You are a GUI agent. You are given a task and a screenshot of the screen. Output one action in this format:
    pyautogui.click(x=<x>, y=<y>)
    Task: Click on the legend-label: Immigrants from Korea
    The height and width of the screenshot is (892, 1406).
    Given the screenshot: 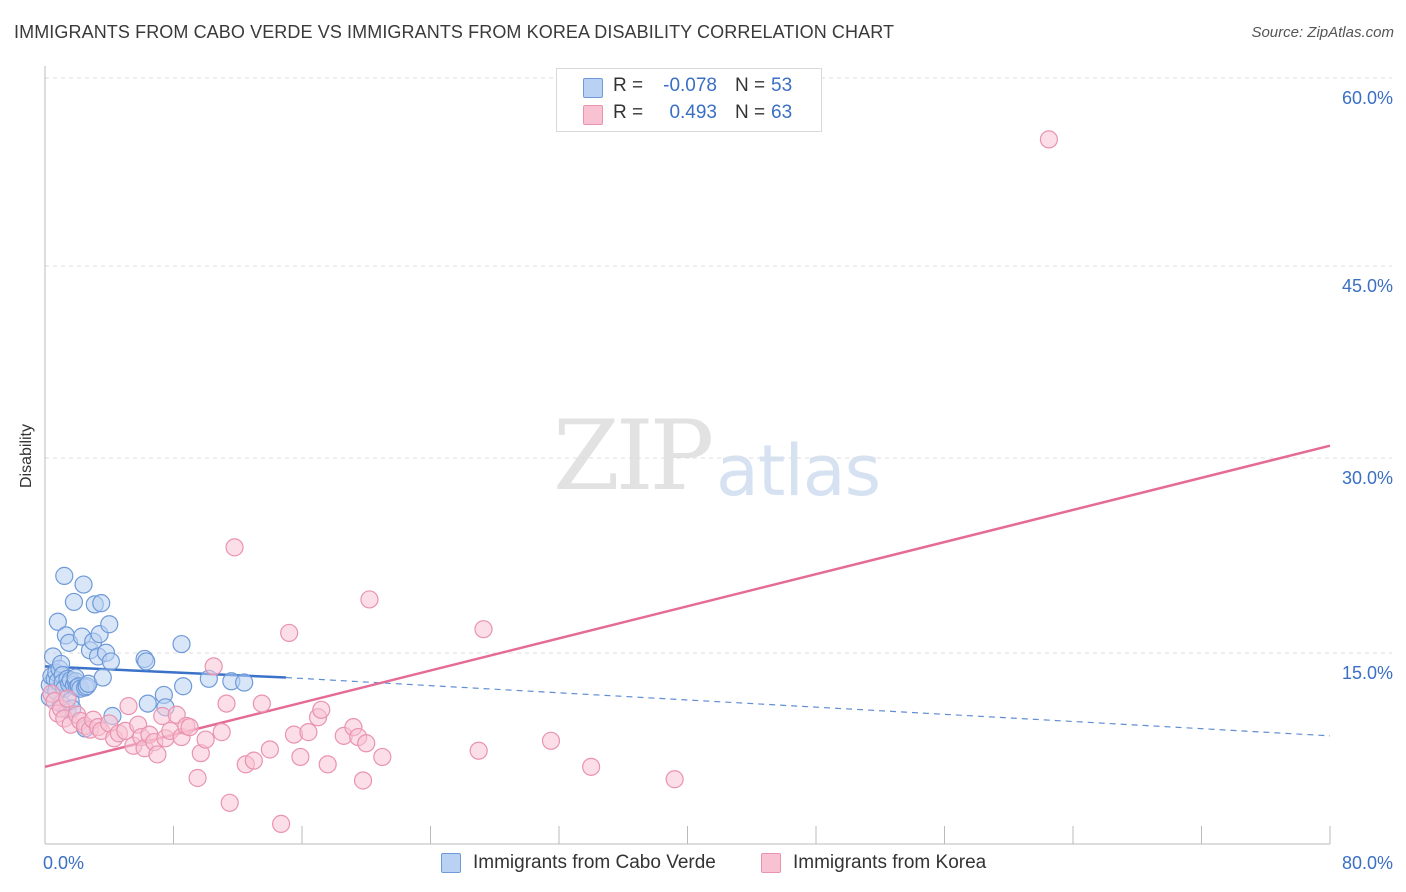 What is the action you would take?
    pyautogui.click(x=890, y=862)
    